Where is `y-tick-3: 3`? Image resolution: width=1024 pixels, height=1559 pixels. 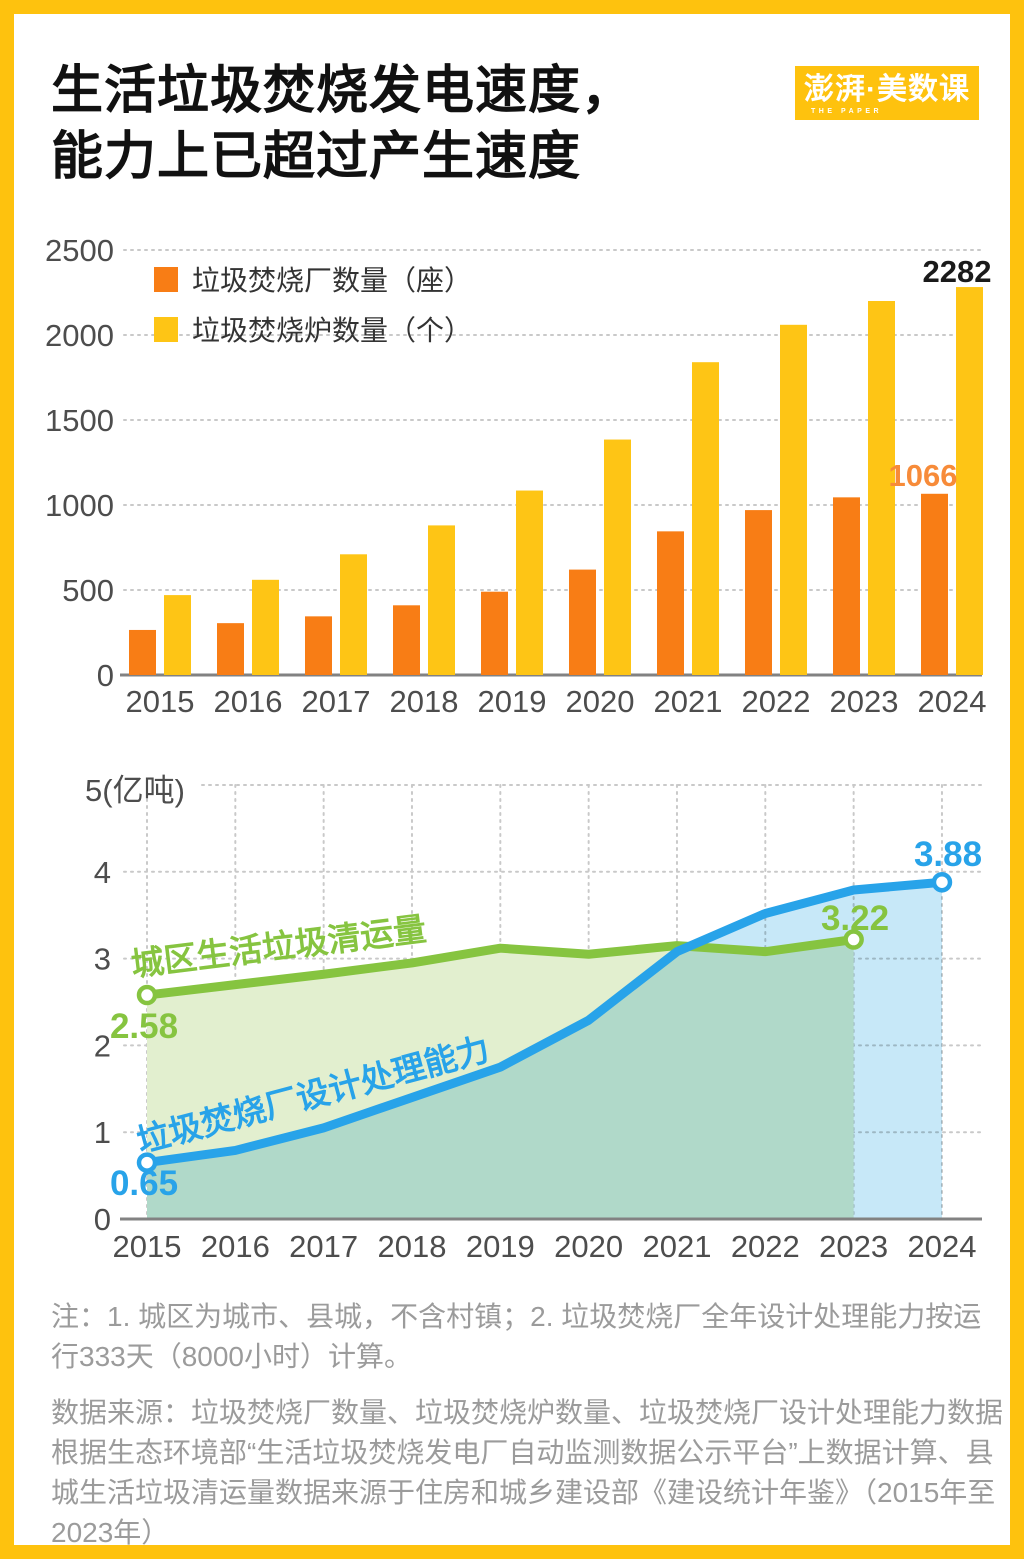
y-tick-3: 3 is located at coordinates (102, 959).